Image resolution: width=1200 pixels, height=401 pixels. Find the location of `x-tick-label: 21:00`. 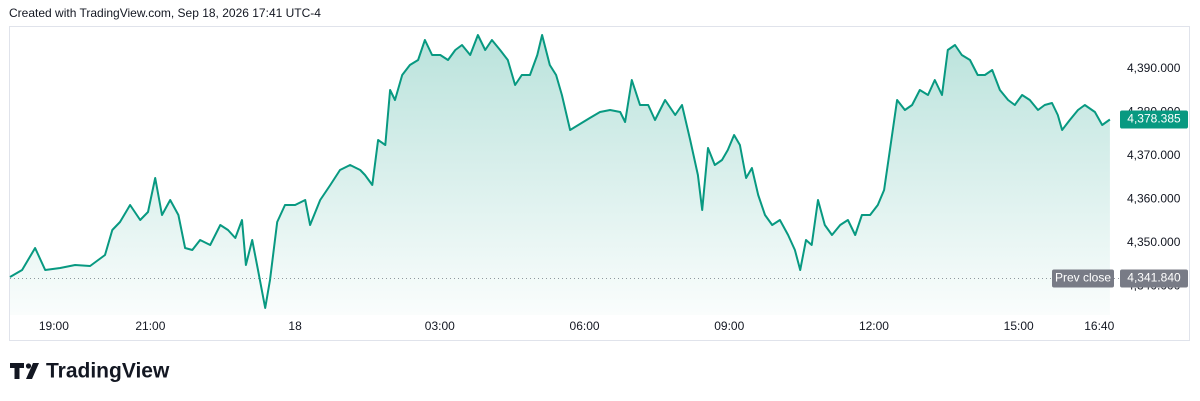

x-tick-label: 21:00 is located at coordinates (150, 326).